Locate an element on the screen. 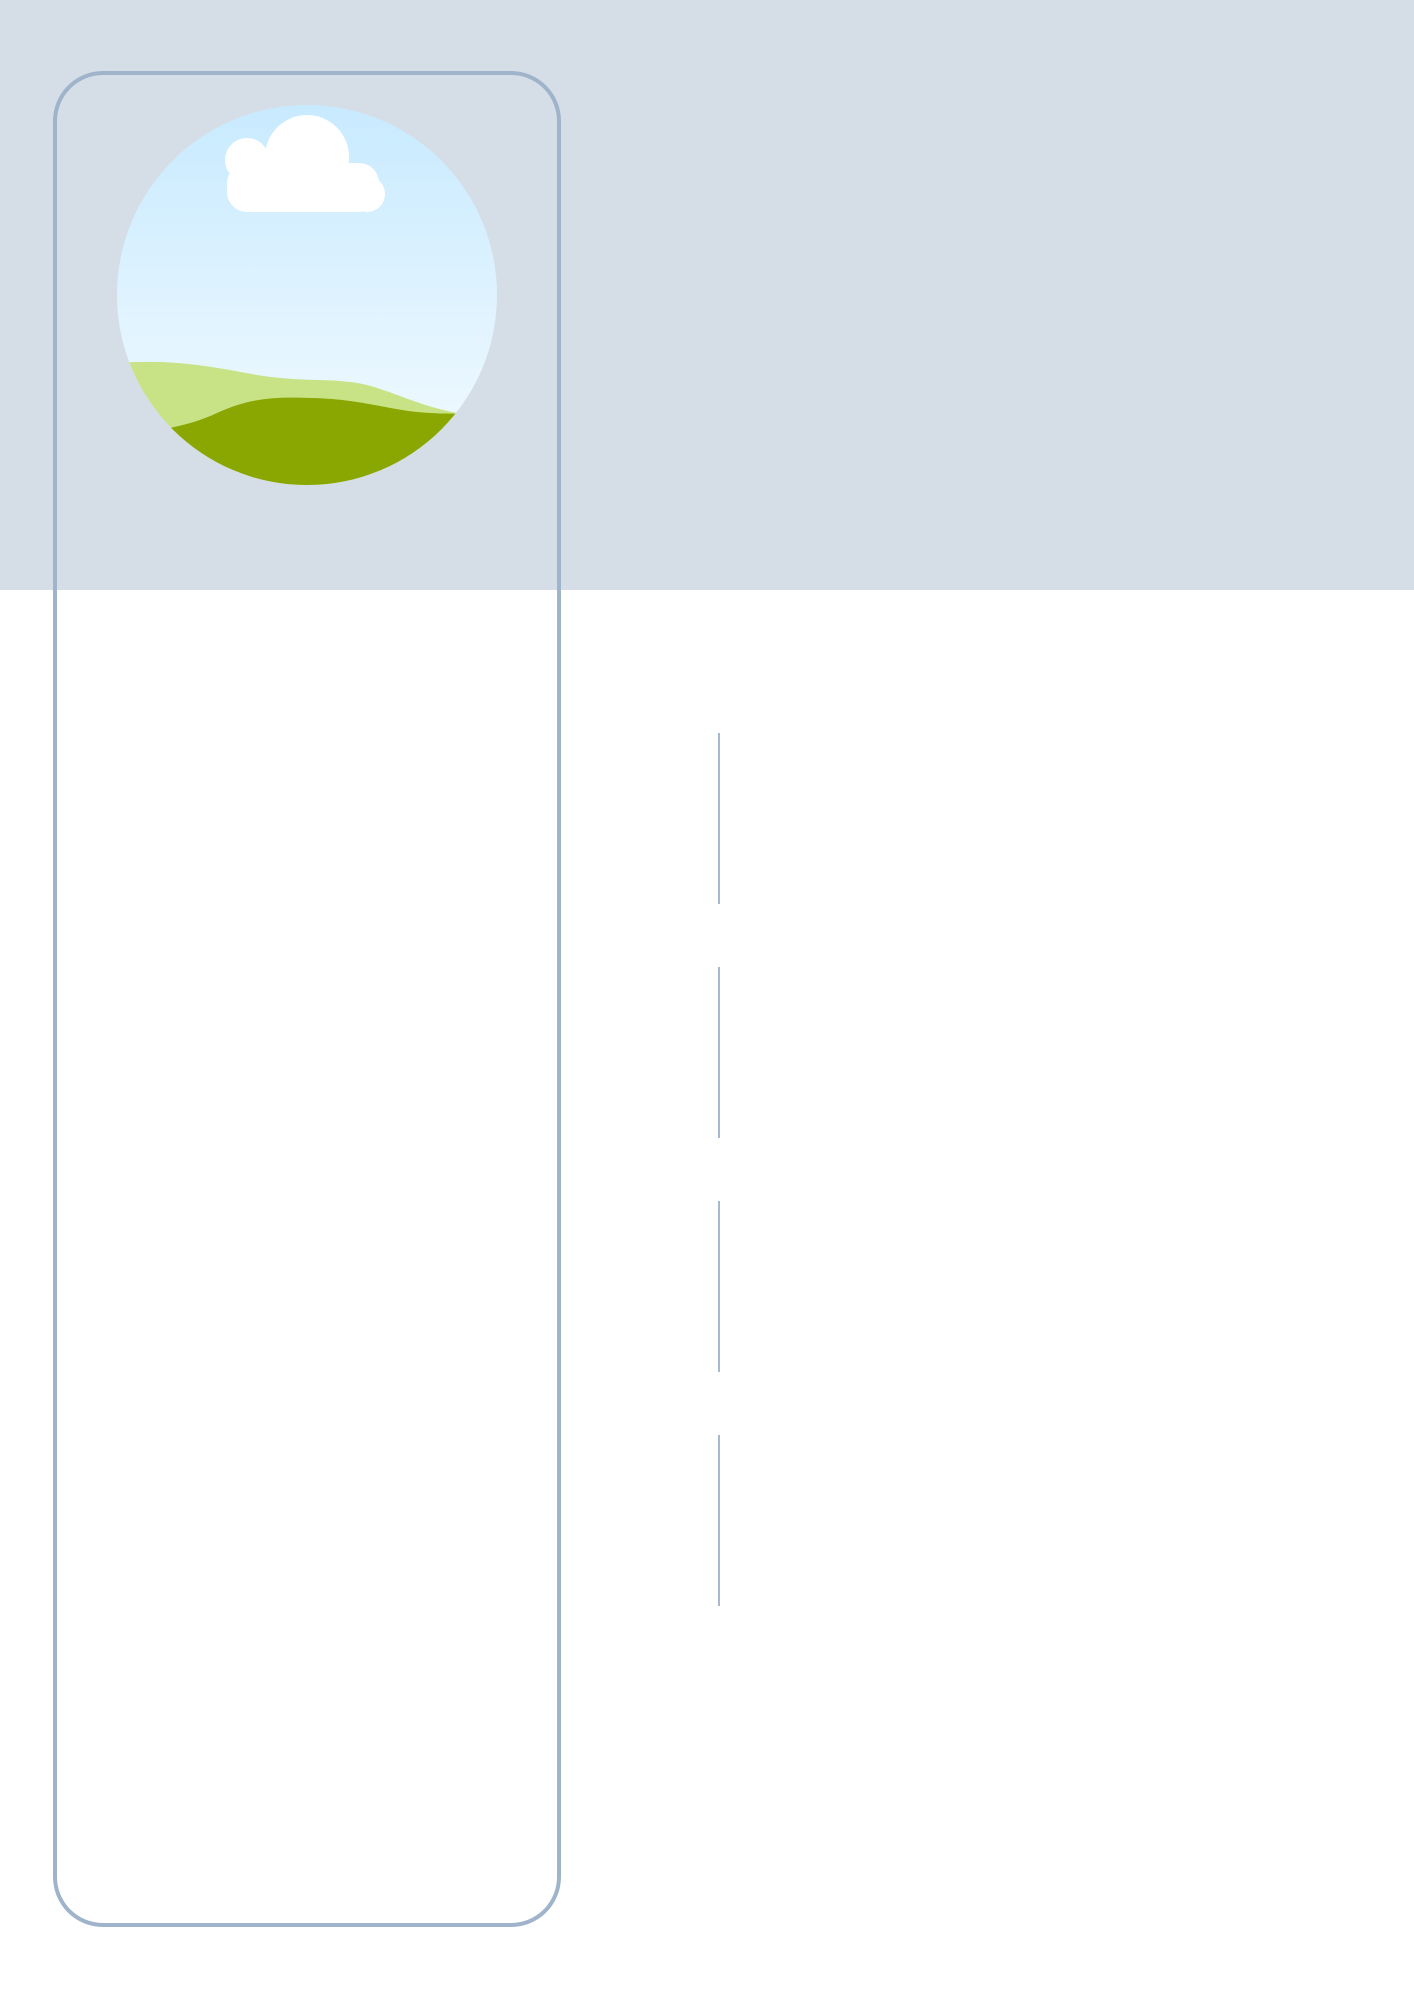 The image size is (1414, 2000). avatar is located at coordinates (307, 295).